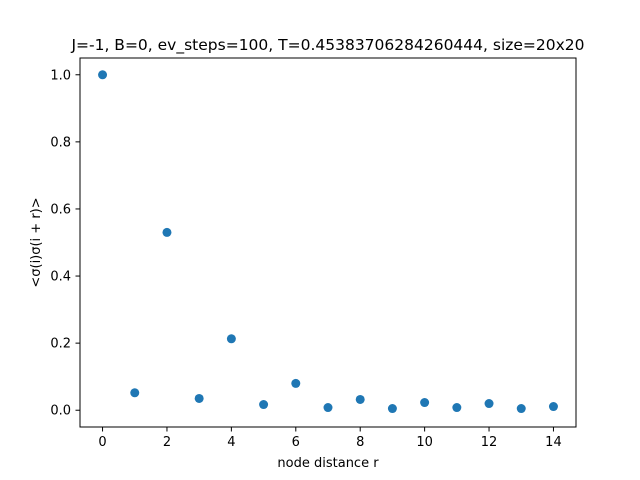 The width and height of the screenshot is (640, 480). Describe the element at coordinates (60, 209) in the screenshot. I see `y-tick-label: 0.6` at that location.